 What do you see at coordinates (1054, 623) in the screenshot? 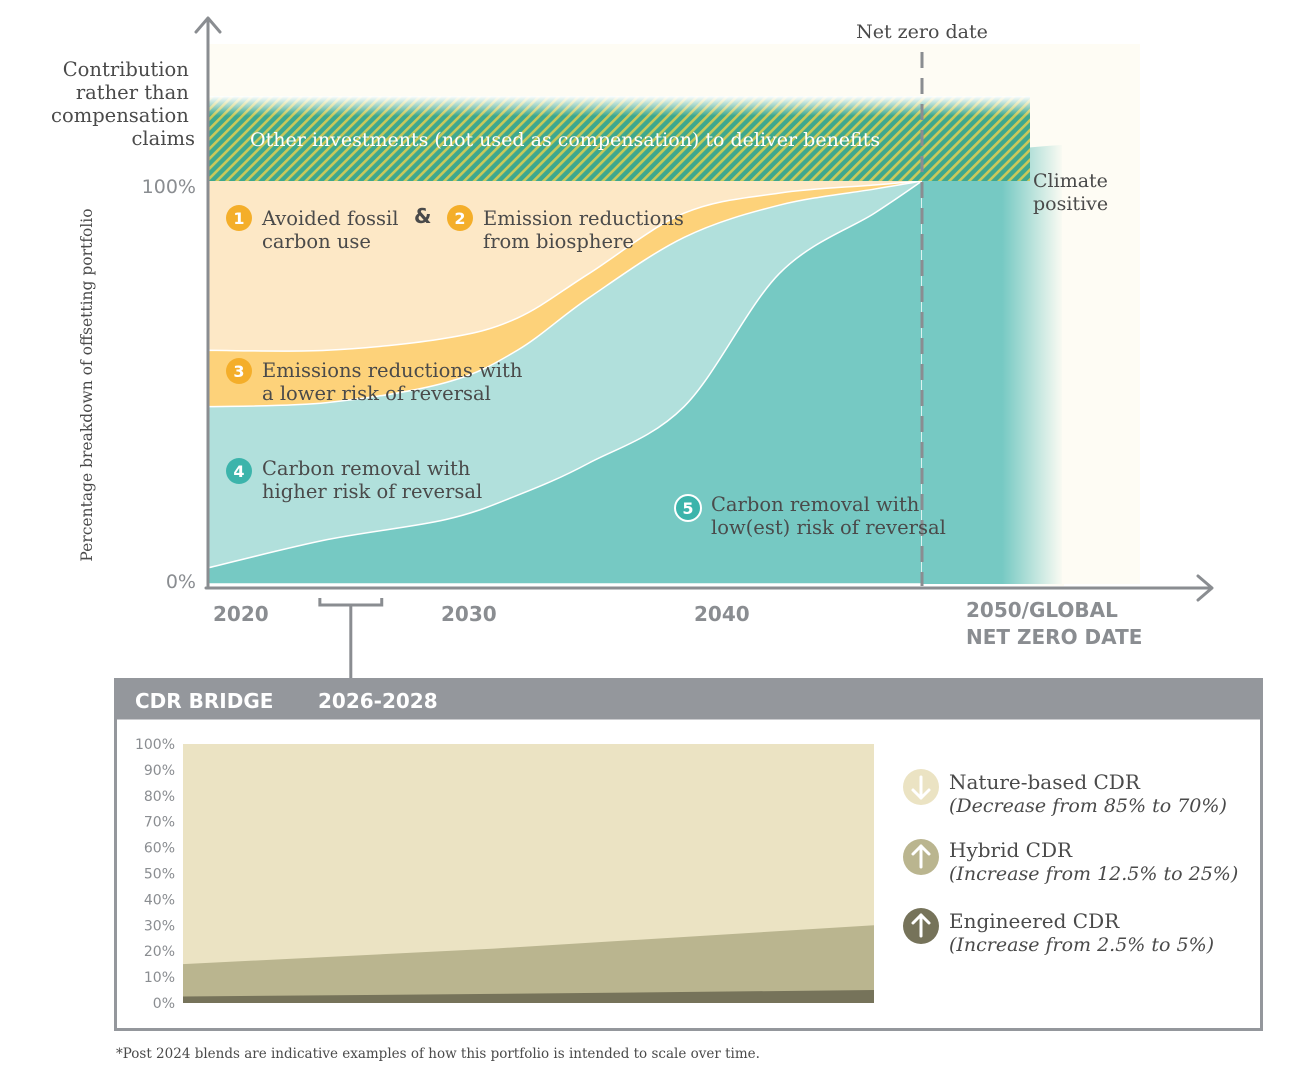
I see `x-tick-label-net-zero: 2050/GLOBAL NET ZERO DATE` at bounding box center [1054, 623].